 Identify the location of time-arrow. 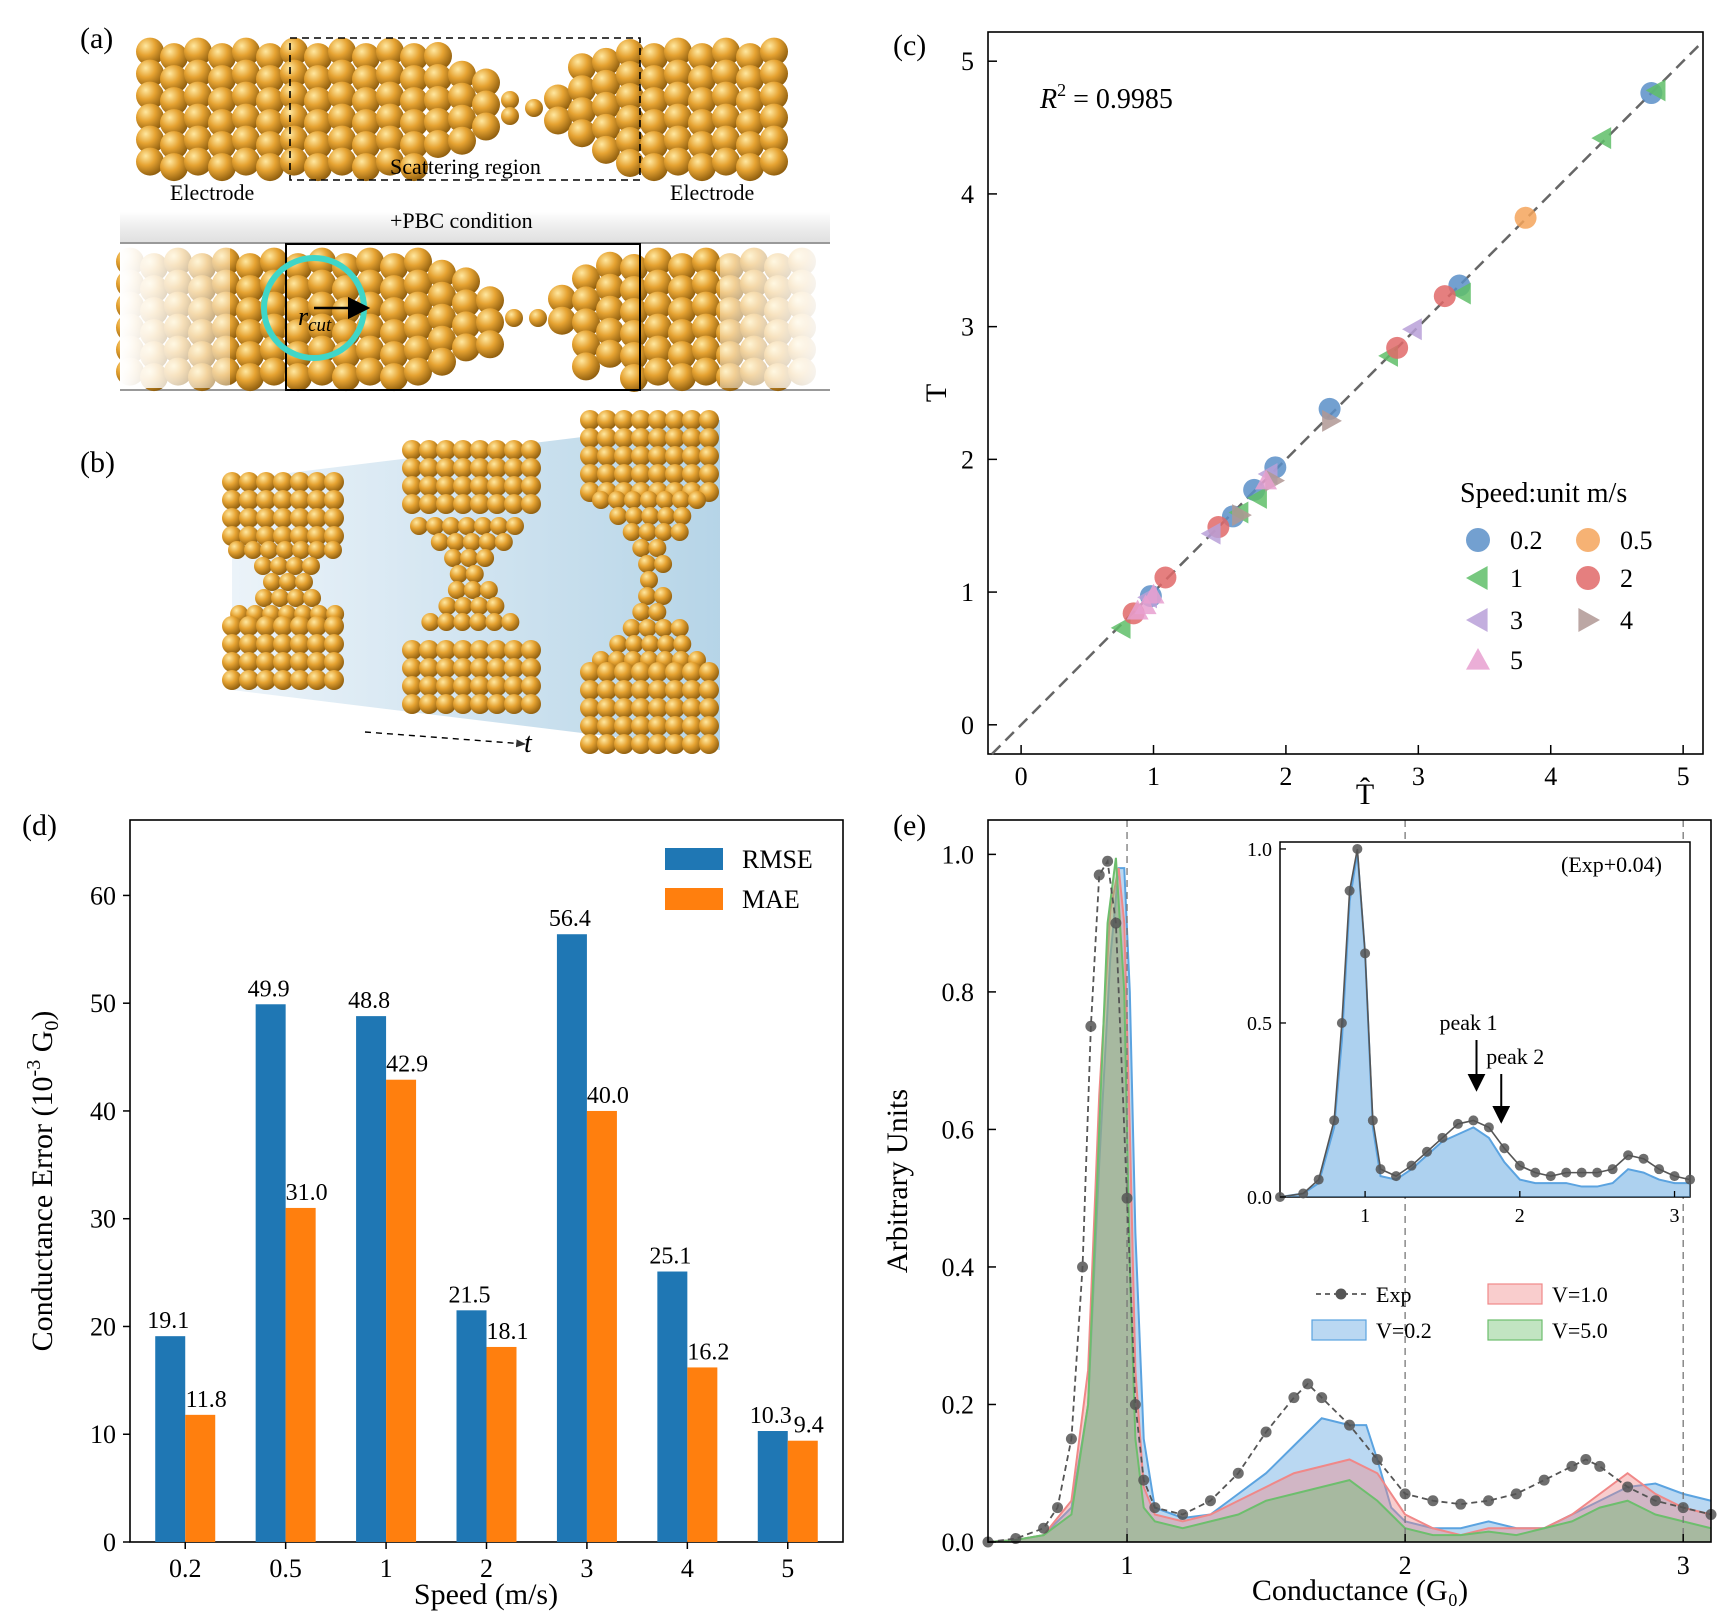
(445, 739).